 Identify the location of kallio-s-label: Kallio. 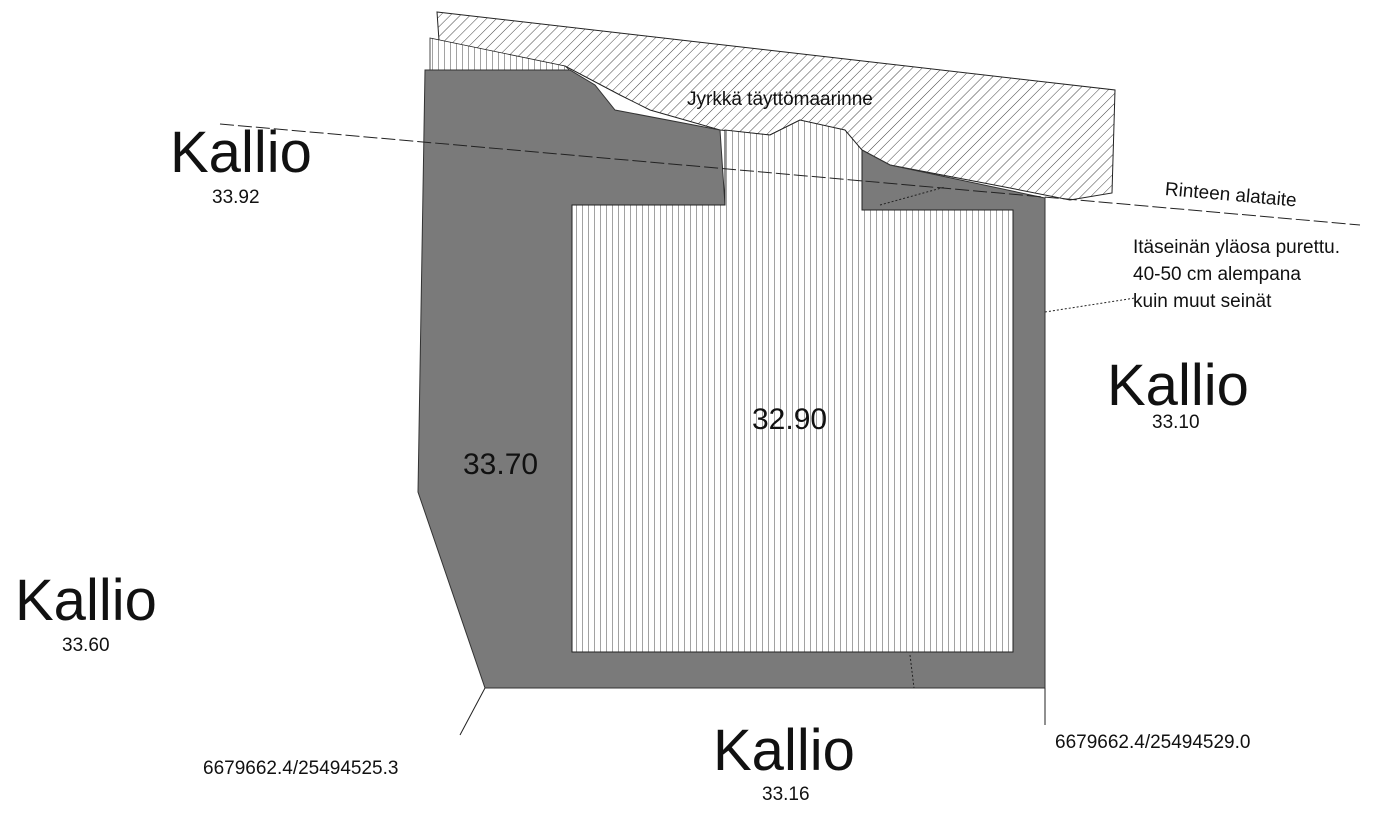
(784, 750).